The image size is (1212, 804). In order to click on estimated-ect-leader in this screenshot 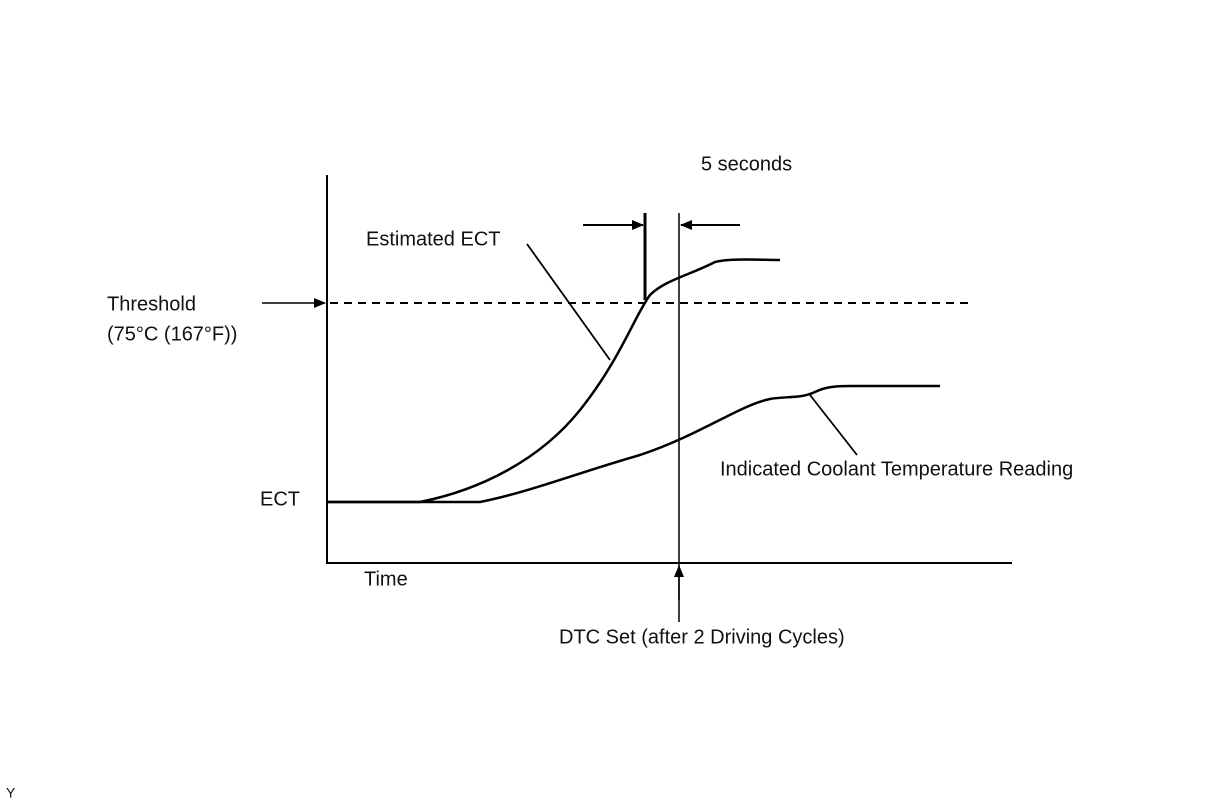, I will do `click(568, 302)`.